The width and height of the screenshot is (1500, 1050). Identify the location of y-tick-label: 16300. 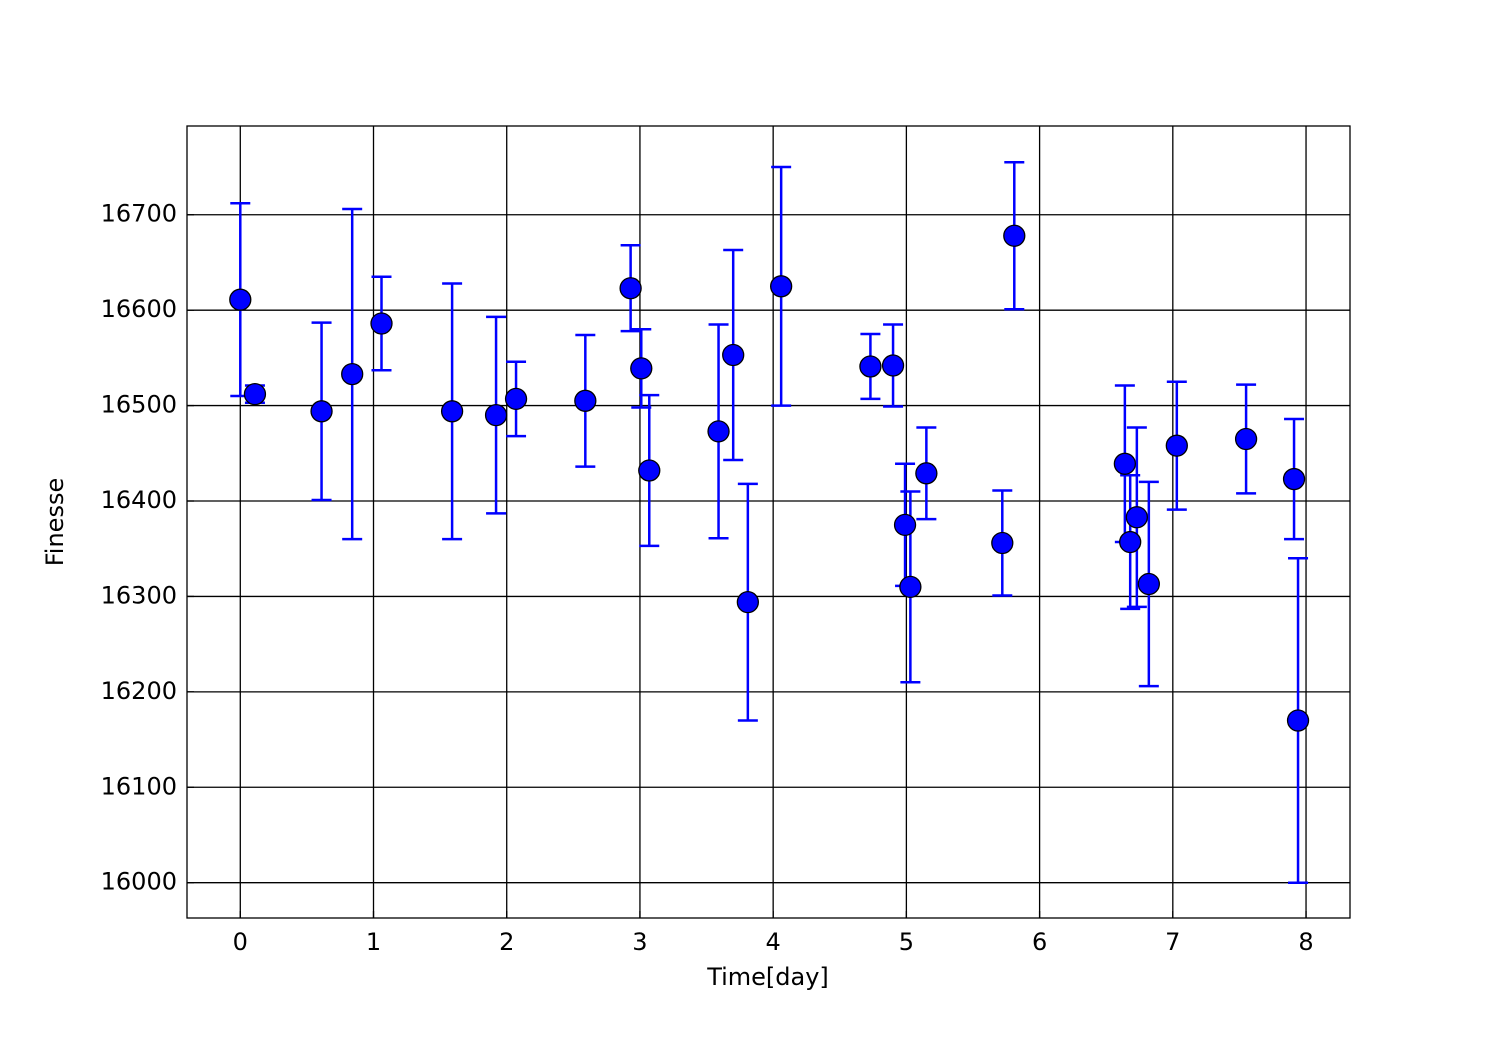
(139, 595).